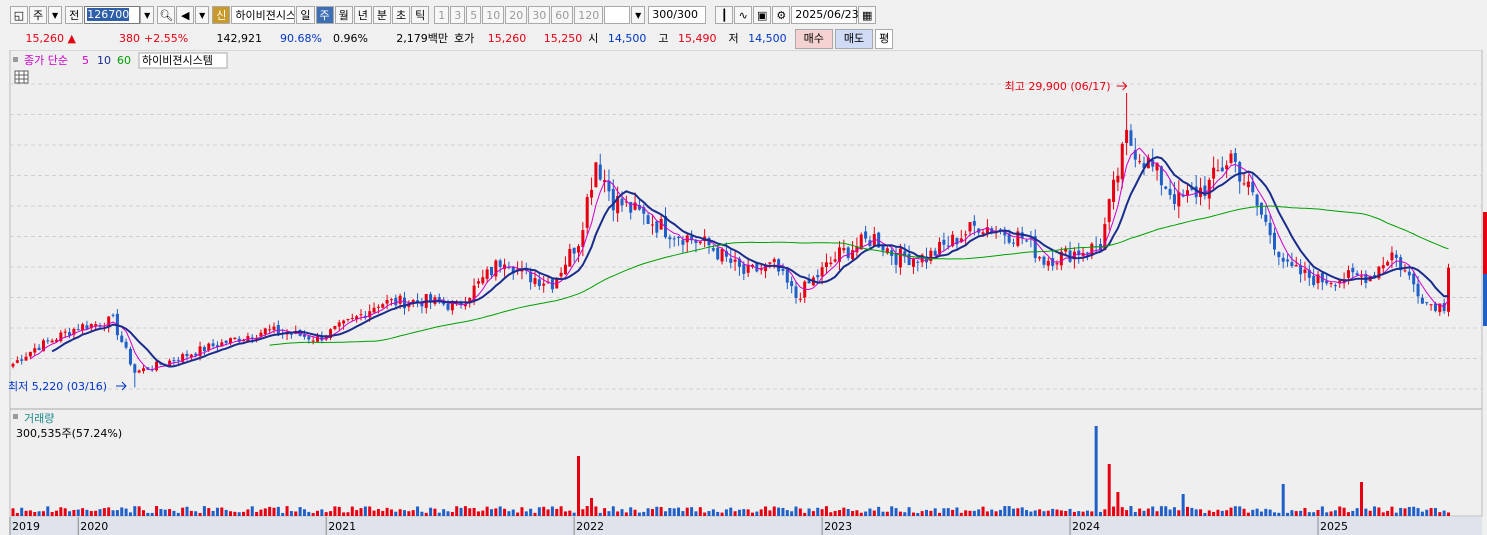 Image resolution: width=1487 pixels, height=535 pixels. Describe the element at coordinates (15, 416) in the screenshot. I see `volume-marker-icon` at that location.